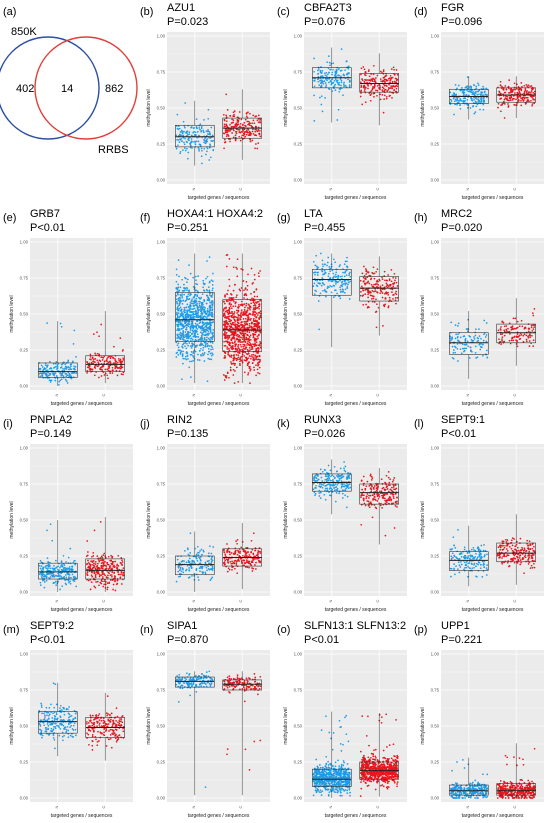 This screenshot has height=823, width=550. Describe the element at coordinates (25, 89) in the screenshot. I see `venn-only-850k: 402` at that location.